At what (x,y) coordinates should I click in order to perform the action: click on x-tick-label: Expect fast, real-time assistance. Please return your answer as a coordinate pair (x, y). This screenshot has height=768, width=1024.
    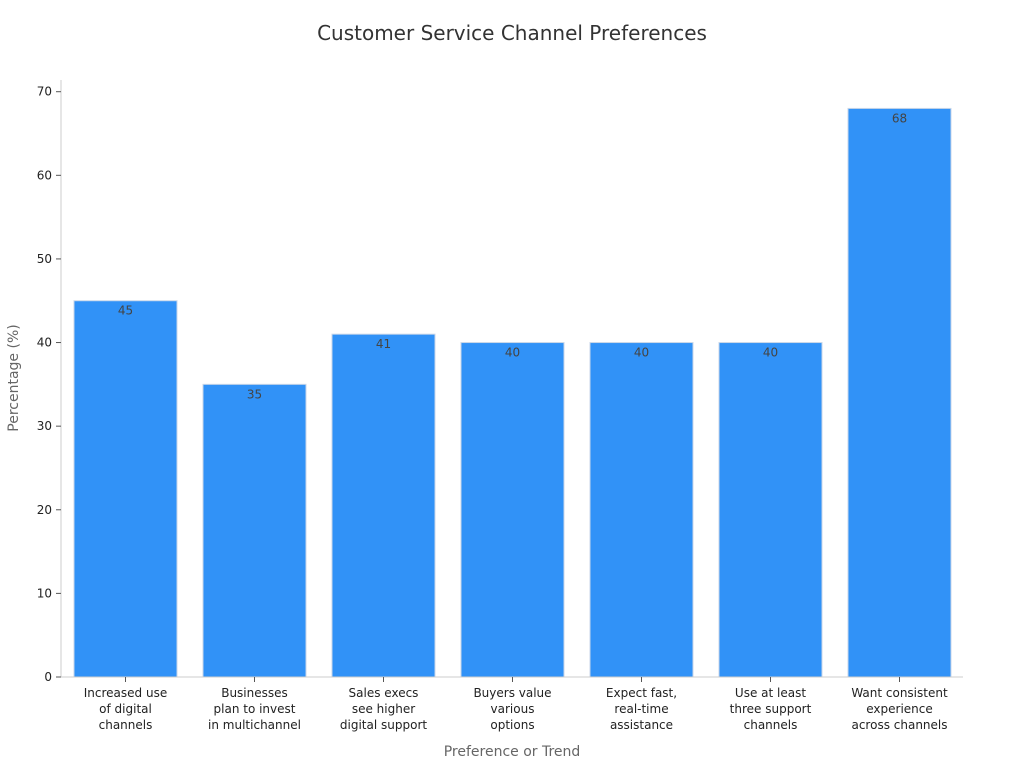
    Looking at the image, I should click on (641, 709).